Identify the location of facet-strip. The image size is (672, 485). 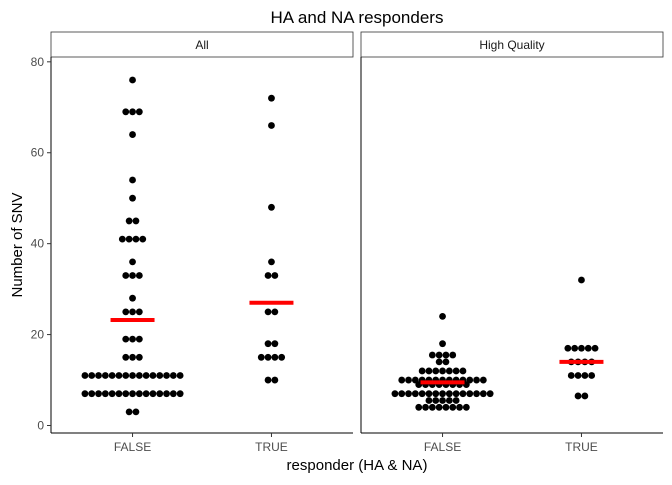
(512, 44).